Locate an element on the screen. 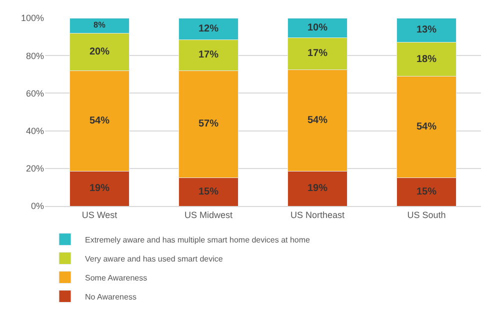 Image resolution: width=496 pixels, height=323 pixels. x-tick-label: US Midwest is located at coordinates (208, 215).